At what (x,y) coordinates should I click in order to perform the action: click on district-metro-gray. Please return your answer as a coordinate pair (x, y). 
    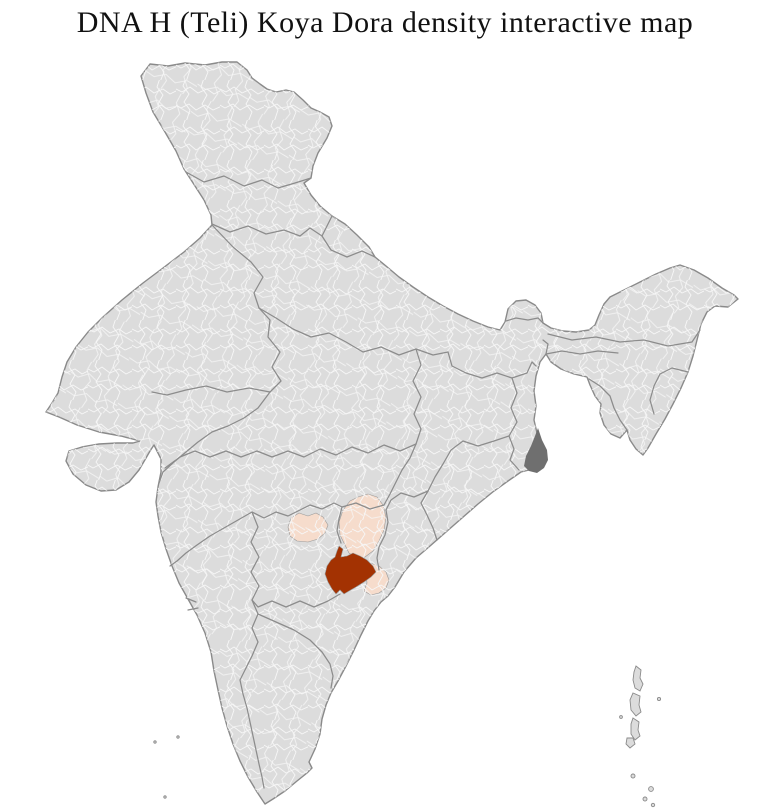
    Looking at the image, I should click on (536, 450).